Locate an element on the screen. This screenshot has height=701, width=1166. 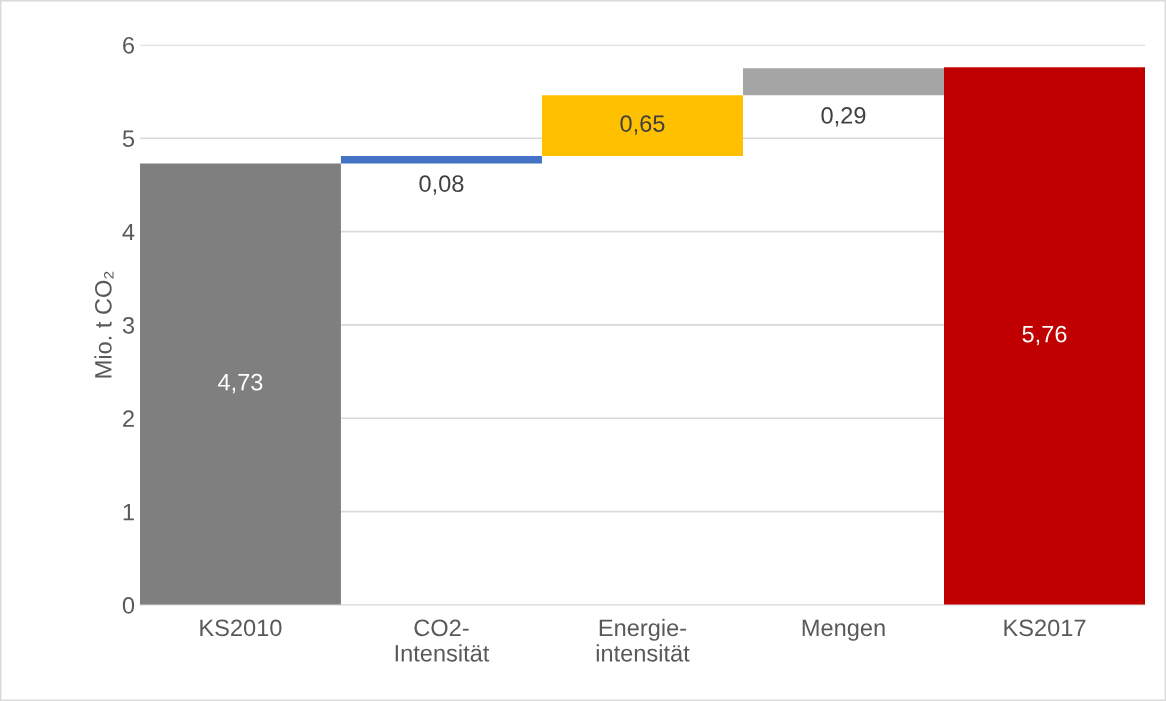
y-axis-title: Mio. t CO₂ is located at coordinates (104, 324).